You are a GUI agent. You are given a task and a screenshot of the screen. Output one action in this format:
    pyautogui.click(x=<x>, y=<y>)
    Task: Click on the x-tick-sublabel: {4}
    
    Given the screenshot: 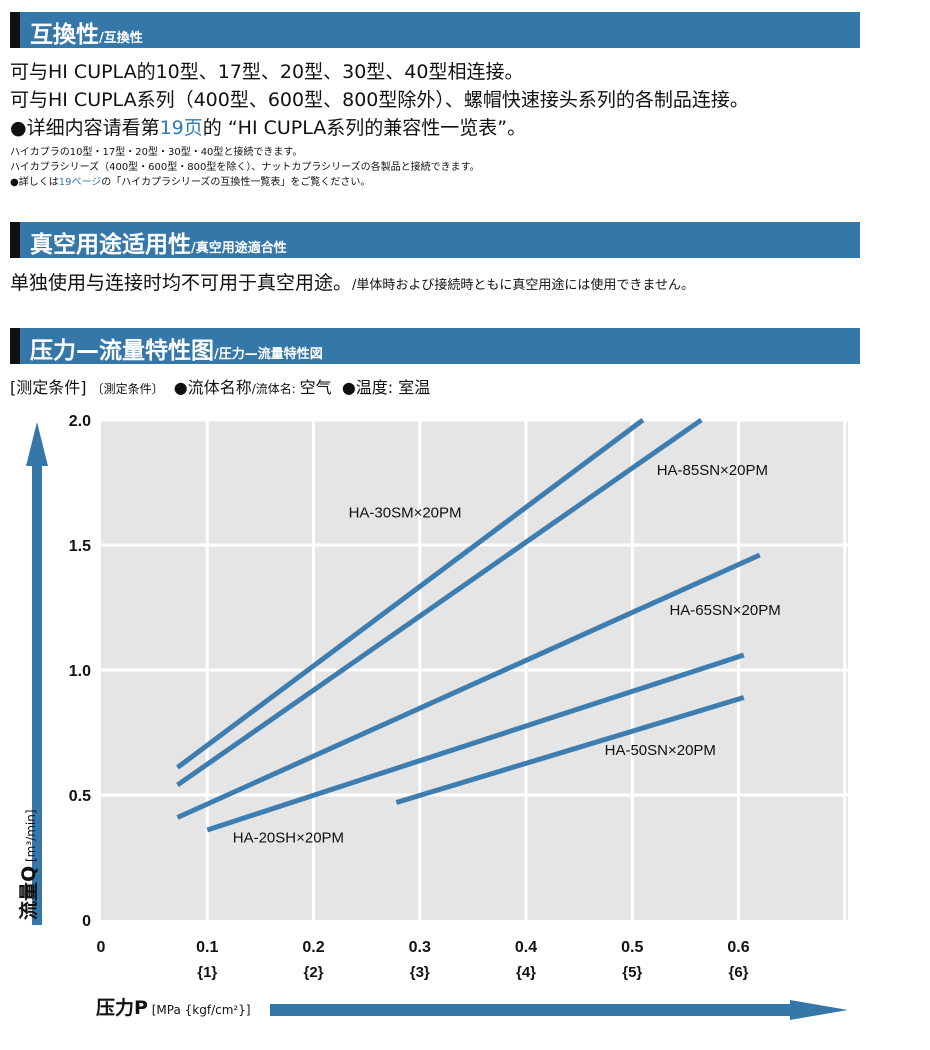 What is the action you would take?
    pyautogui.click(x=526, y=972)
    